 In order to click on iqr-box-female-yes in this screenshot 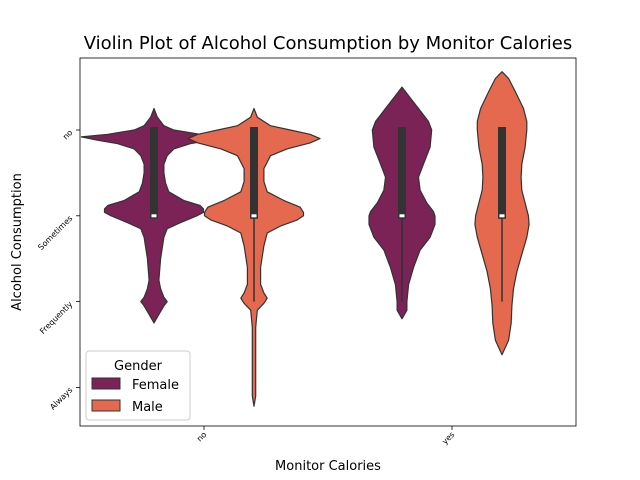, I will do `click(402, 173)`.